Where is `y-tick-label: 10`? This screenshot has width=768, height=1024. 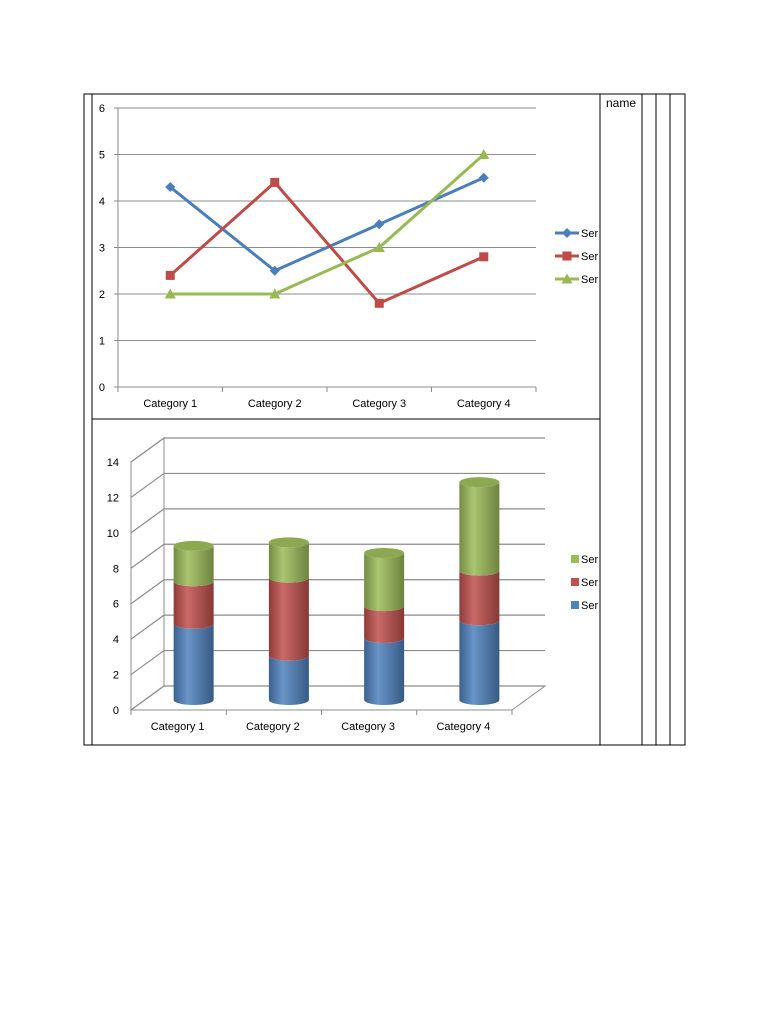
y-tick-label: 10 is located at coordinates (113, 534).